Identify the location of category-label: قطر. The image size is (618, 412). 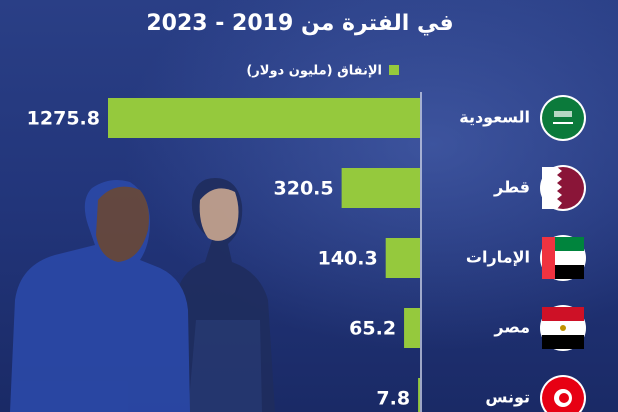
(511, 187).